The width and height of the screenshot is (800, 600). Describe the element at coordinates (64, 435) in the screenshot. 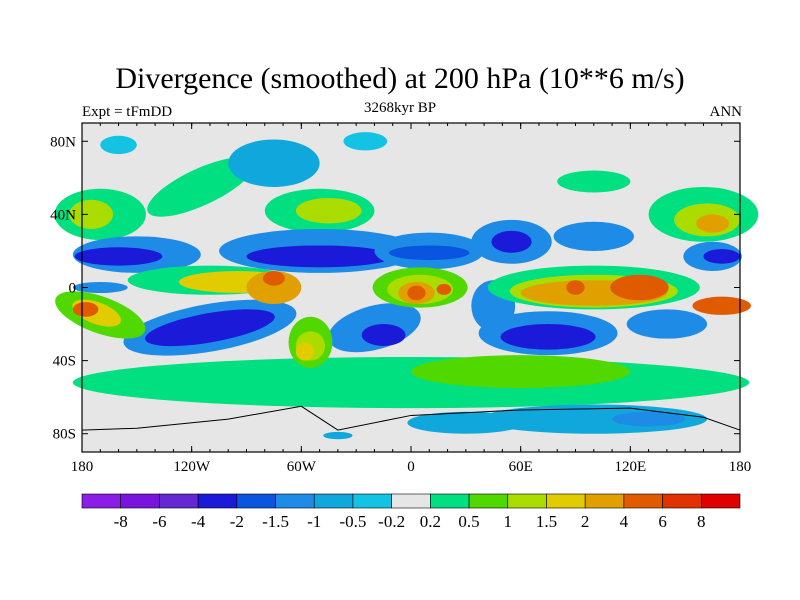

I see `y-tick-label: 80S` at that location.